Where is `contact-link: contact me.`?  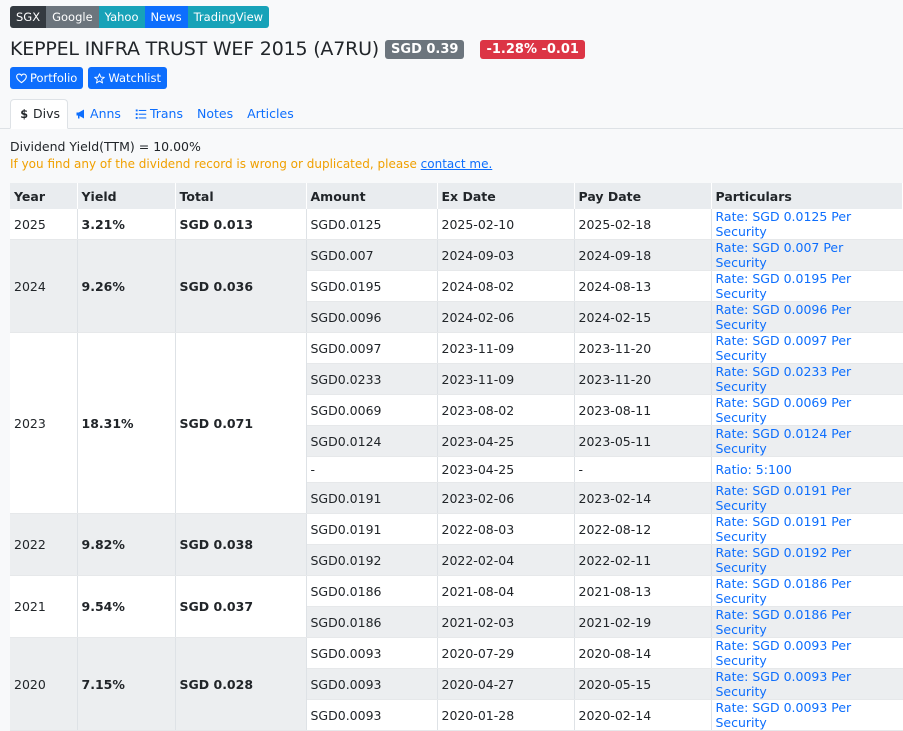 contact-link: contact me. is located at coordinates (456, 164).